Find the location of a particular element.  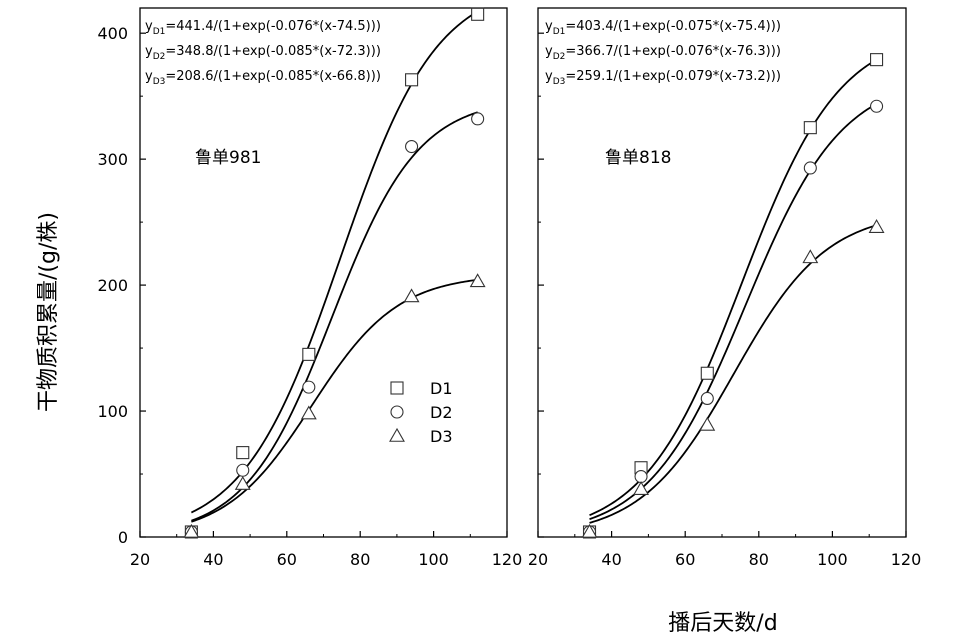

y-tick-label: 0 is located at coordinates (123, 537).